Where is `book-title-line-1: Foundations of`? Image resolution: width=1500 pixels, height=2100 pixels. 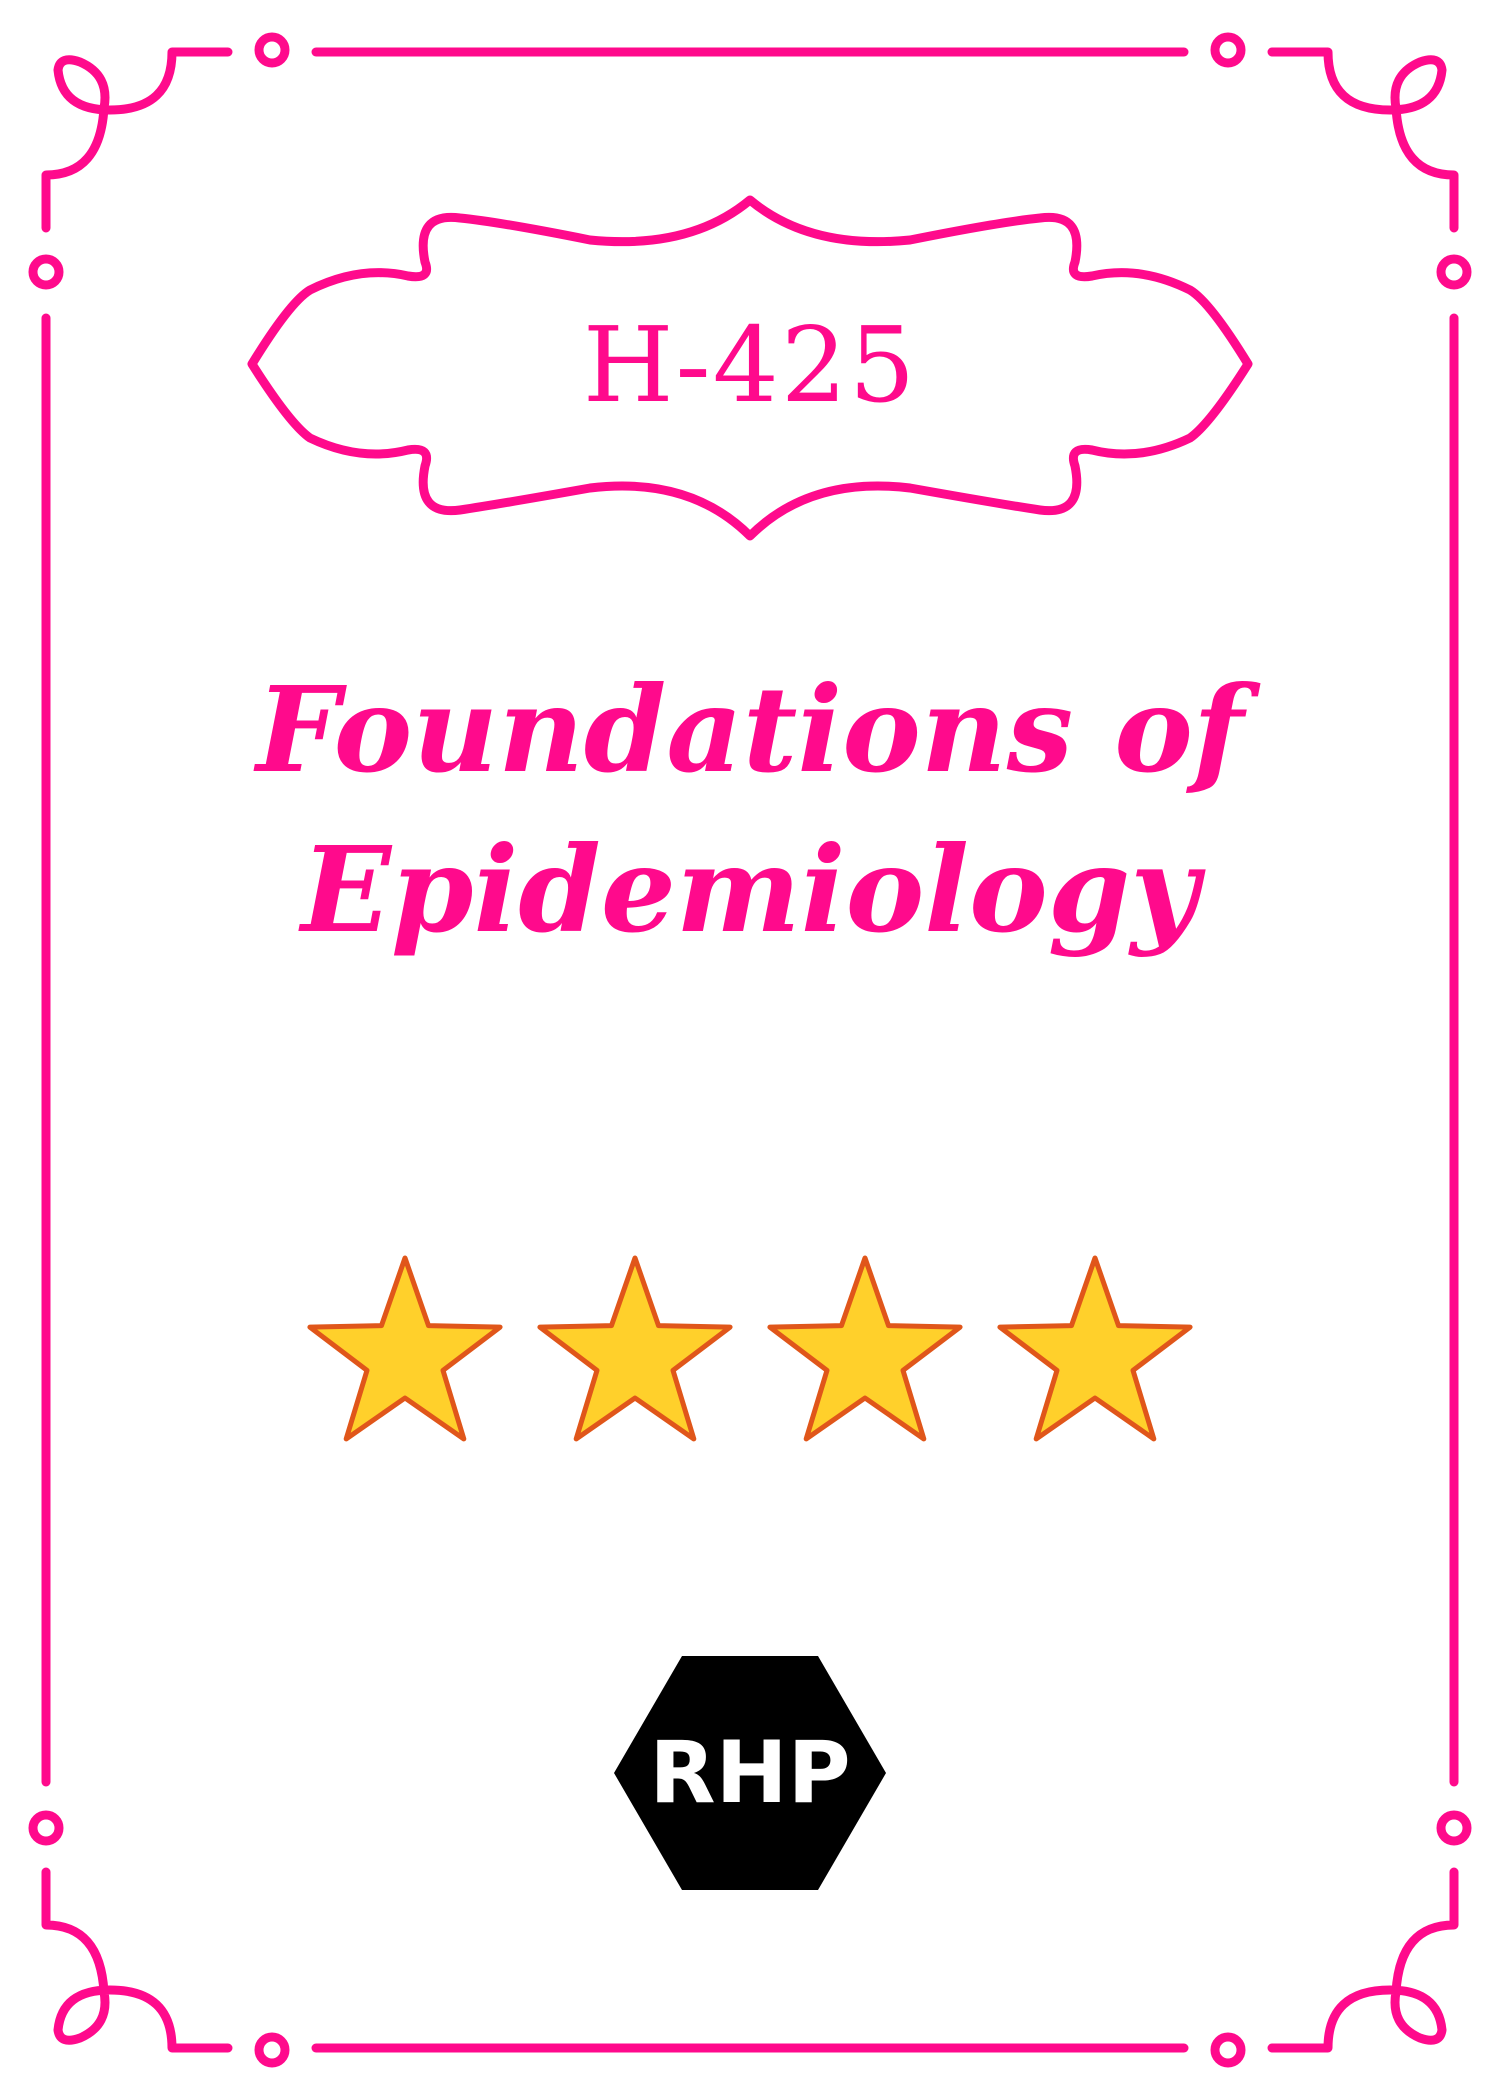
book-title-line-1: Foundations of is located at coordinates (750, 729).